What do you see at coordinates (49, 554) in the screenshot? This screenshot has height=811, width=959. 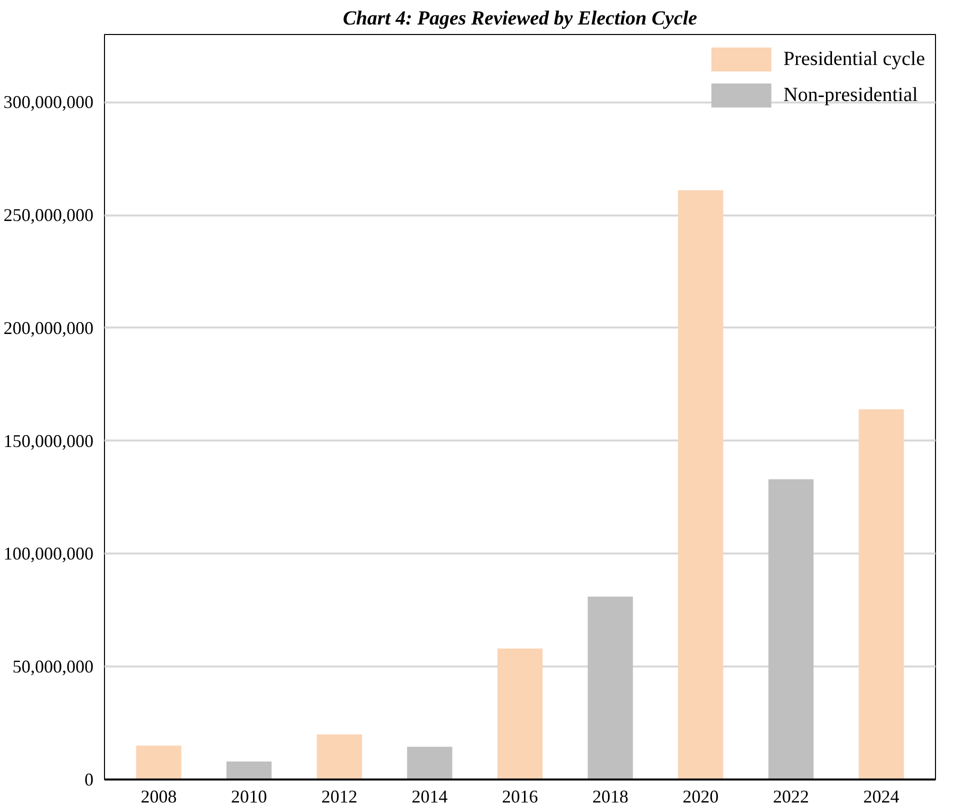 I see `y-tick-label: 100,000,000` at bounding box center [49, 554].